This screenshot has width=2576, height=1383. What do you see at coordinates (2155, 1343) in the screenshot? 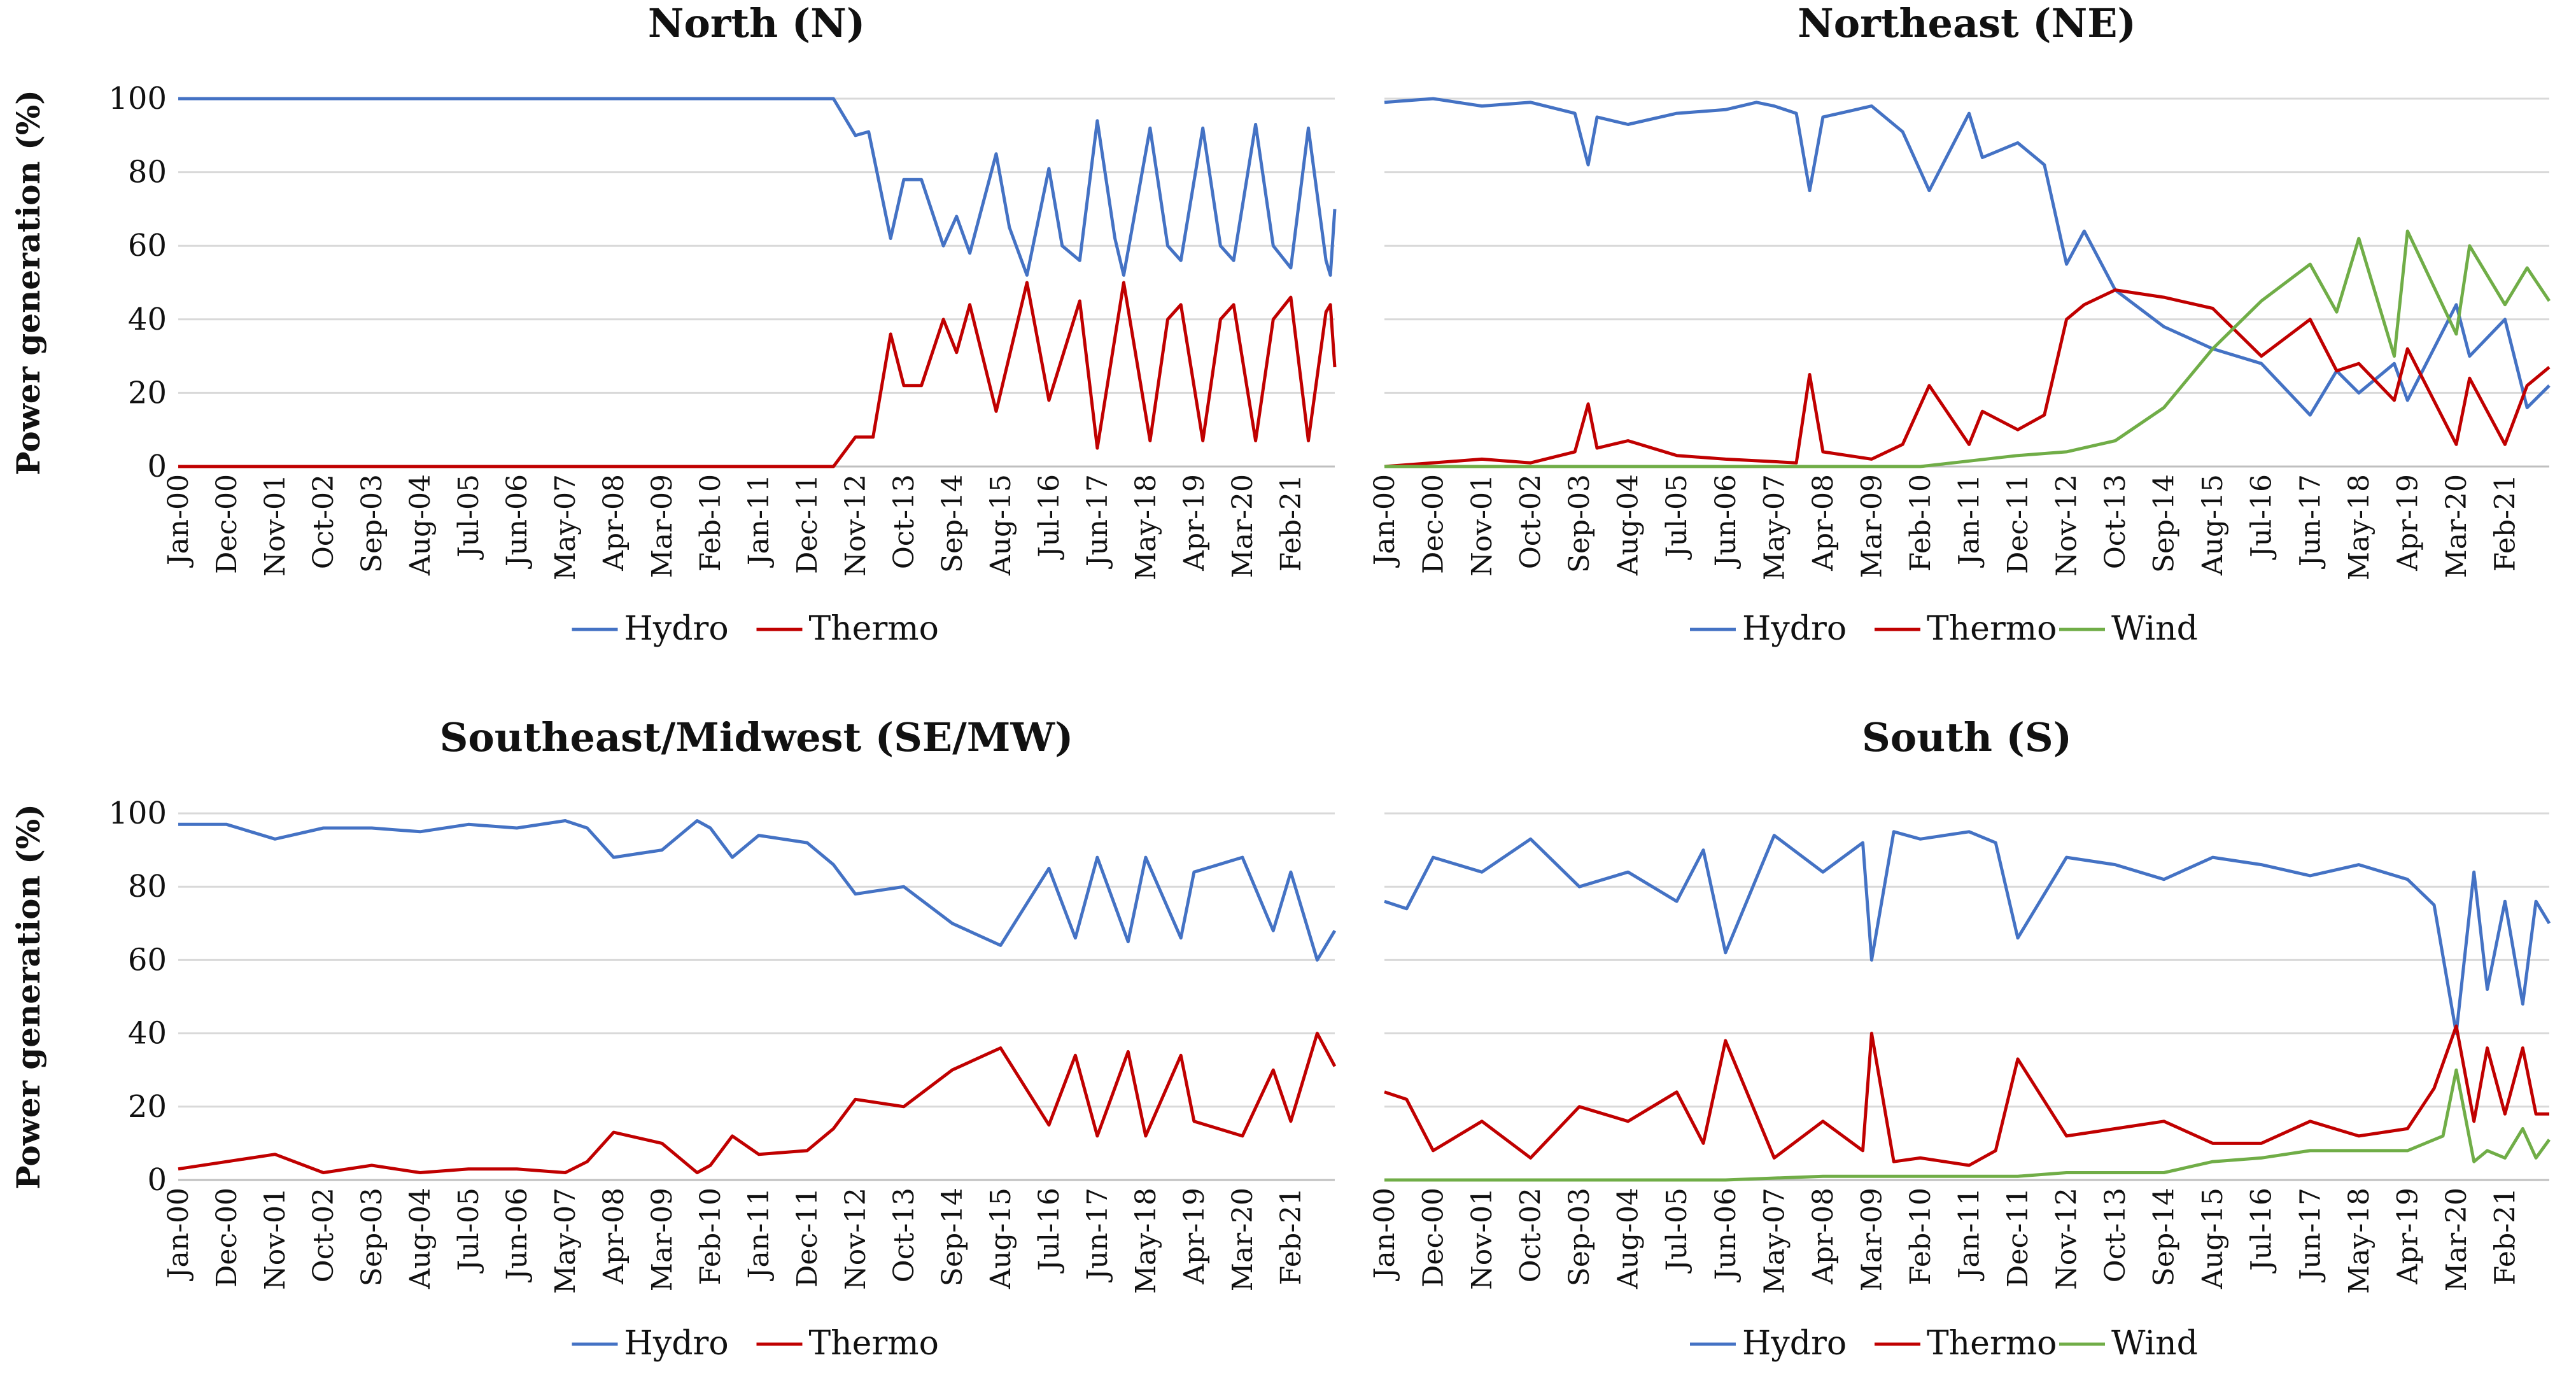
I see `legend-label: Wind` at bounding box center [2155, 1343].